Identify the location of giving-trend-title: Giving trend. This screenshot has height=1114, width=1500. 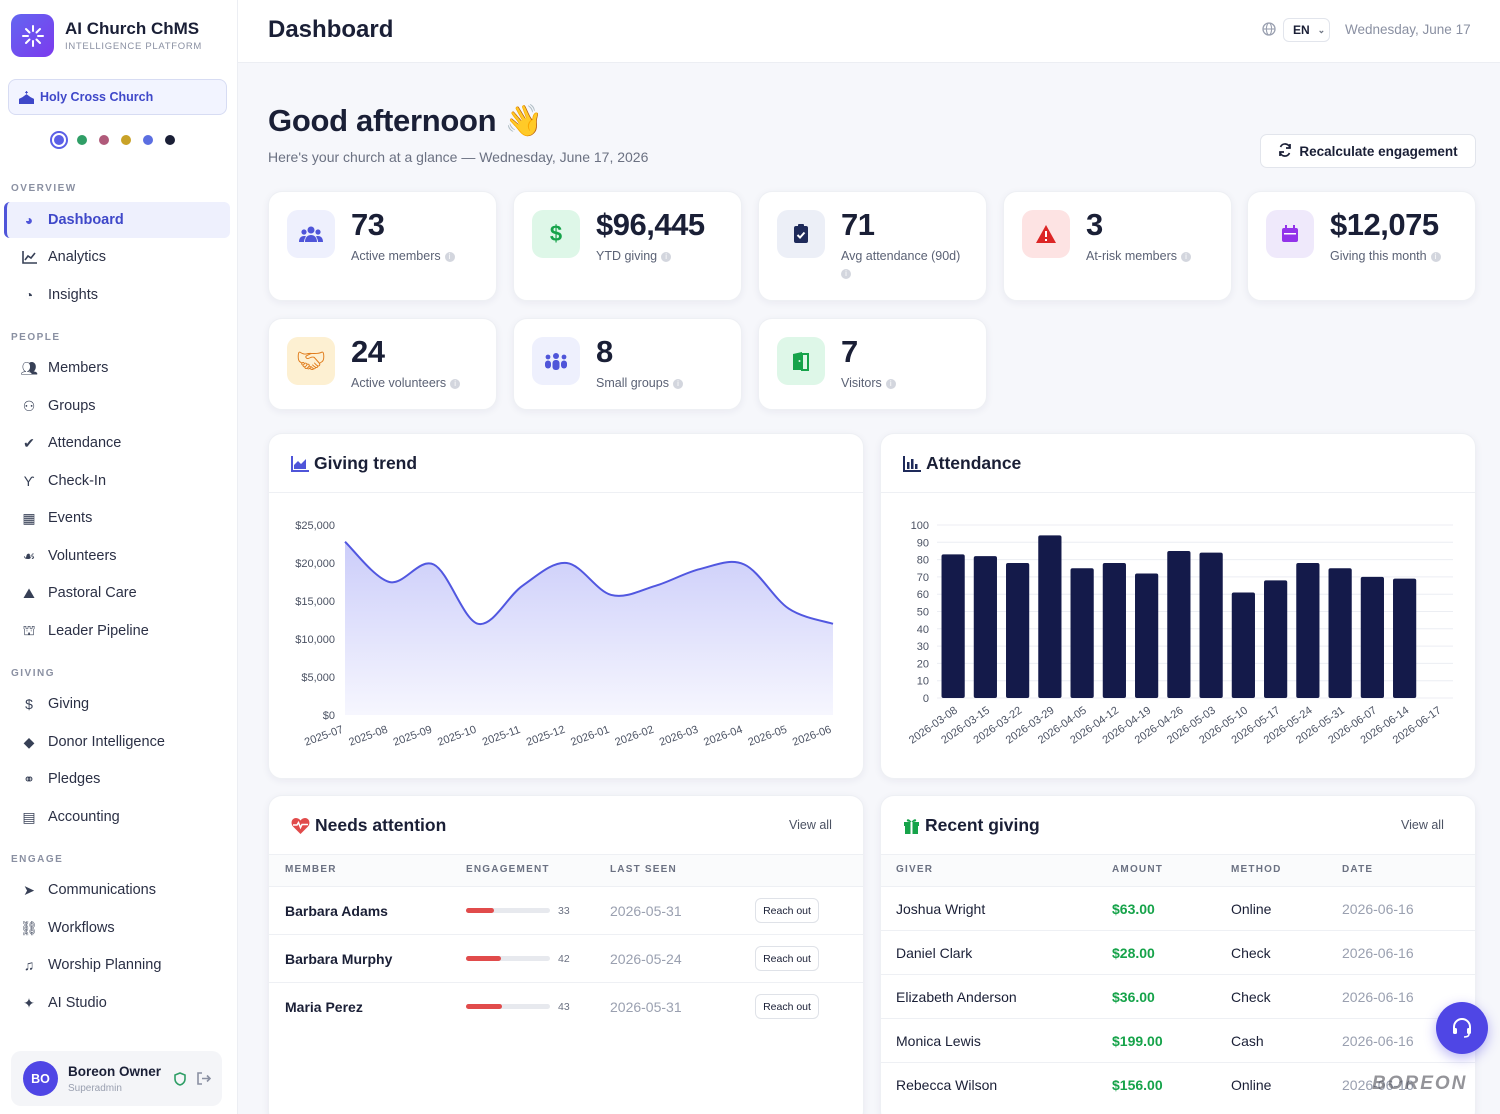
(366, 463).